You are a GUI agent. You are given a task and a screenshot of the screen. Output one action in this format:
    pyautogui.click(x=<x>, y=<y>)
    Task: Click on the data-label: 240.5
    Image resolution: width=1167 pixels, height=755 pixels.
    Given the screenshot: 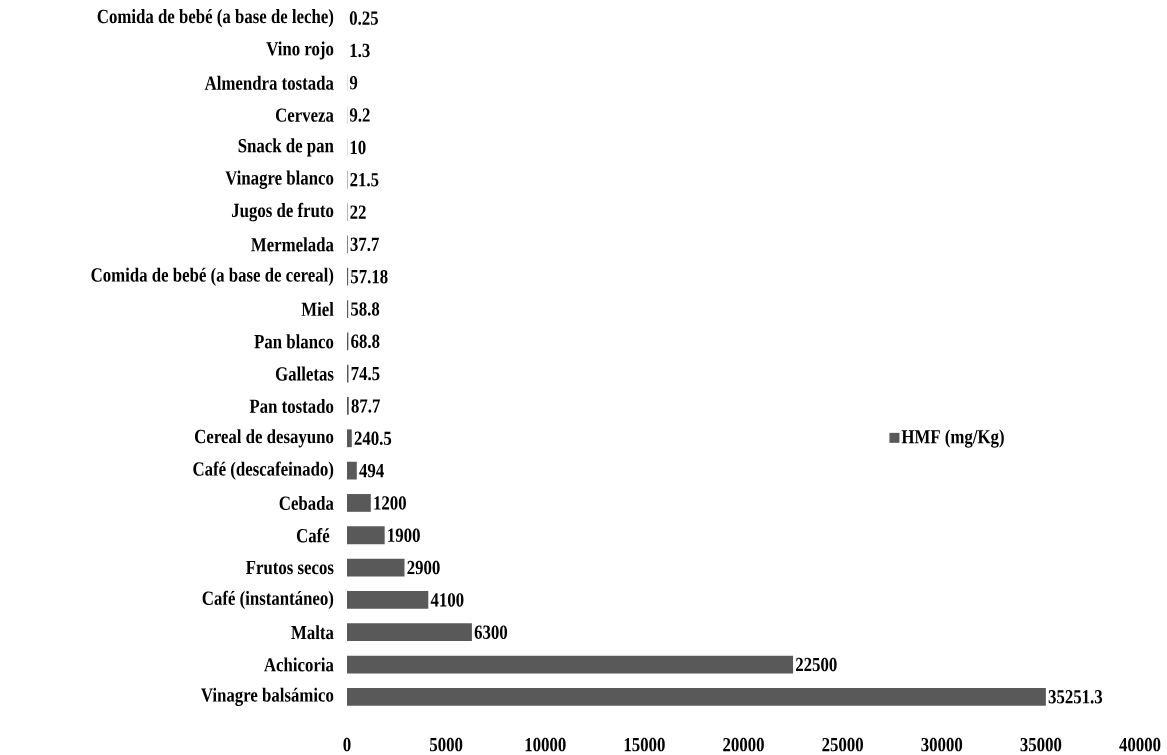 What is the action you would take?
    pyautogui.click(x=373, y=438)
    